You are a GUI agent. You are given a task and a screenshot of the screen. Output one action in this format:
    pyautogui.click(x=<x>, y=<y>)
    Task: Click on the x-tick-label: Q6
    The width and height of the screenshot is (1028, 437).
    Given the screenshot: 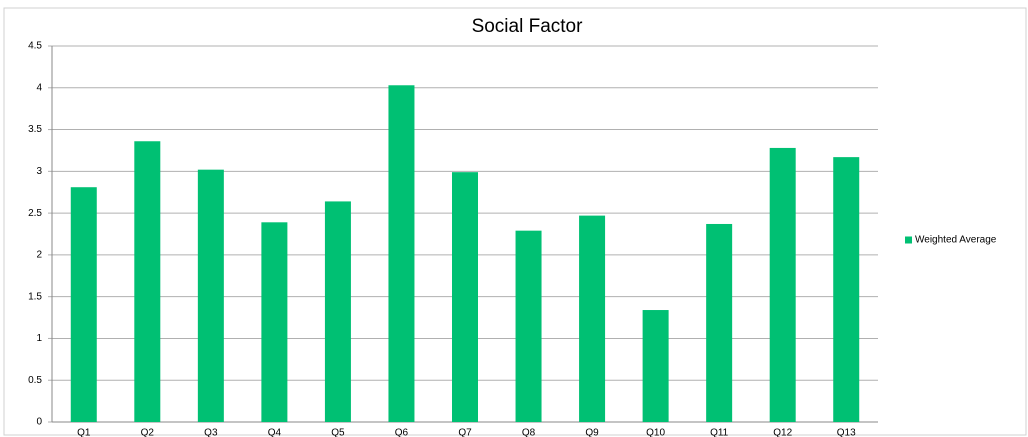 What is the action you would take?
    pyautogui.click(x=402, y=432)
    